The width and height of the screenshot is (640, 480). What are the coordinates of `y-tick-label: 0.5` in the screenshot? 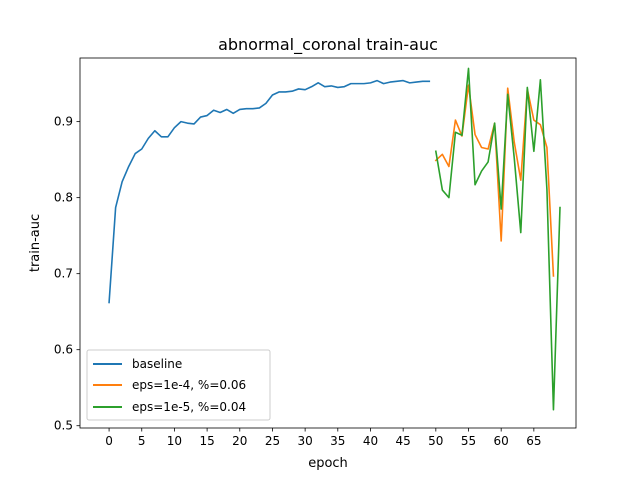 It's located at (63, 426).